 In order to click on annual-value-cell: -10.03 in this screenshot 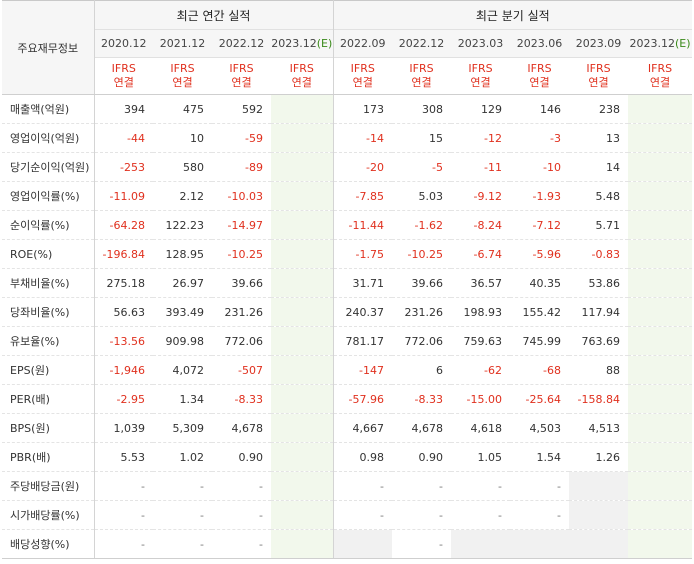, I will do `click(241, 196)`.